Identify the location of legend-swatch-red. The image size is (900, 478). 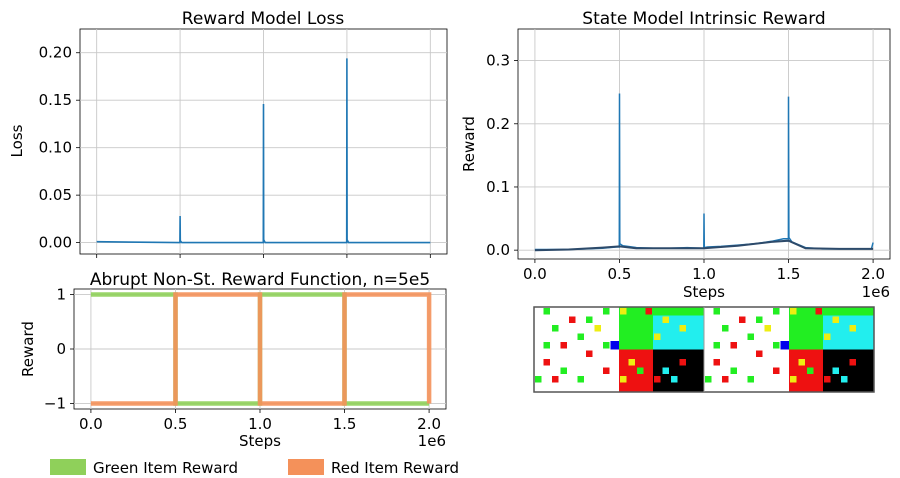
(306, 467).